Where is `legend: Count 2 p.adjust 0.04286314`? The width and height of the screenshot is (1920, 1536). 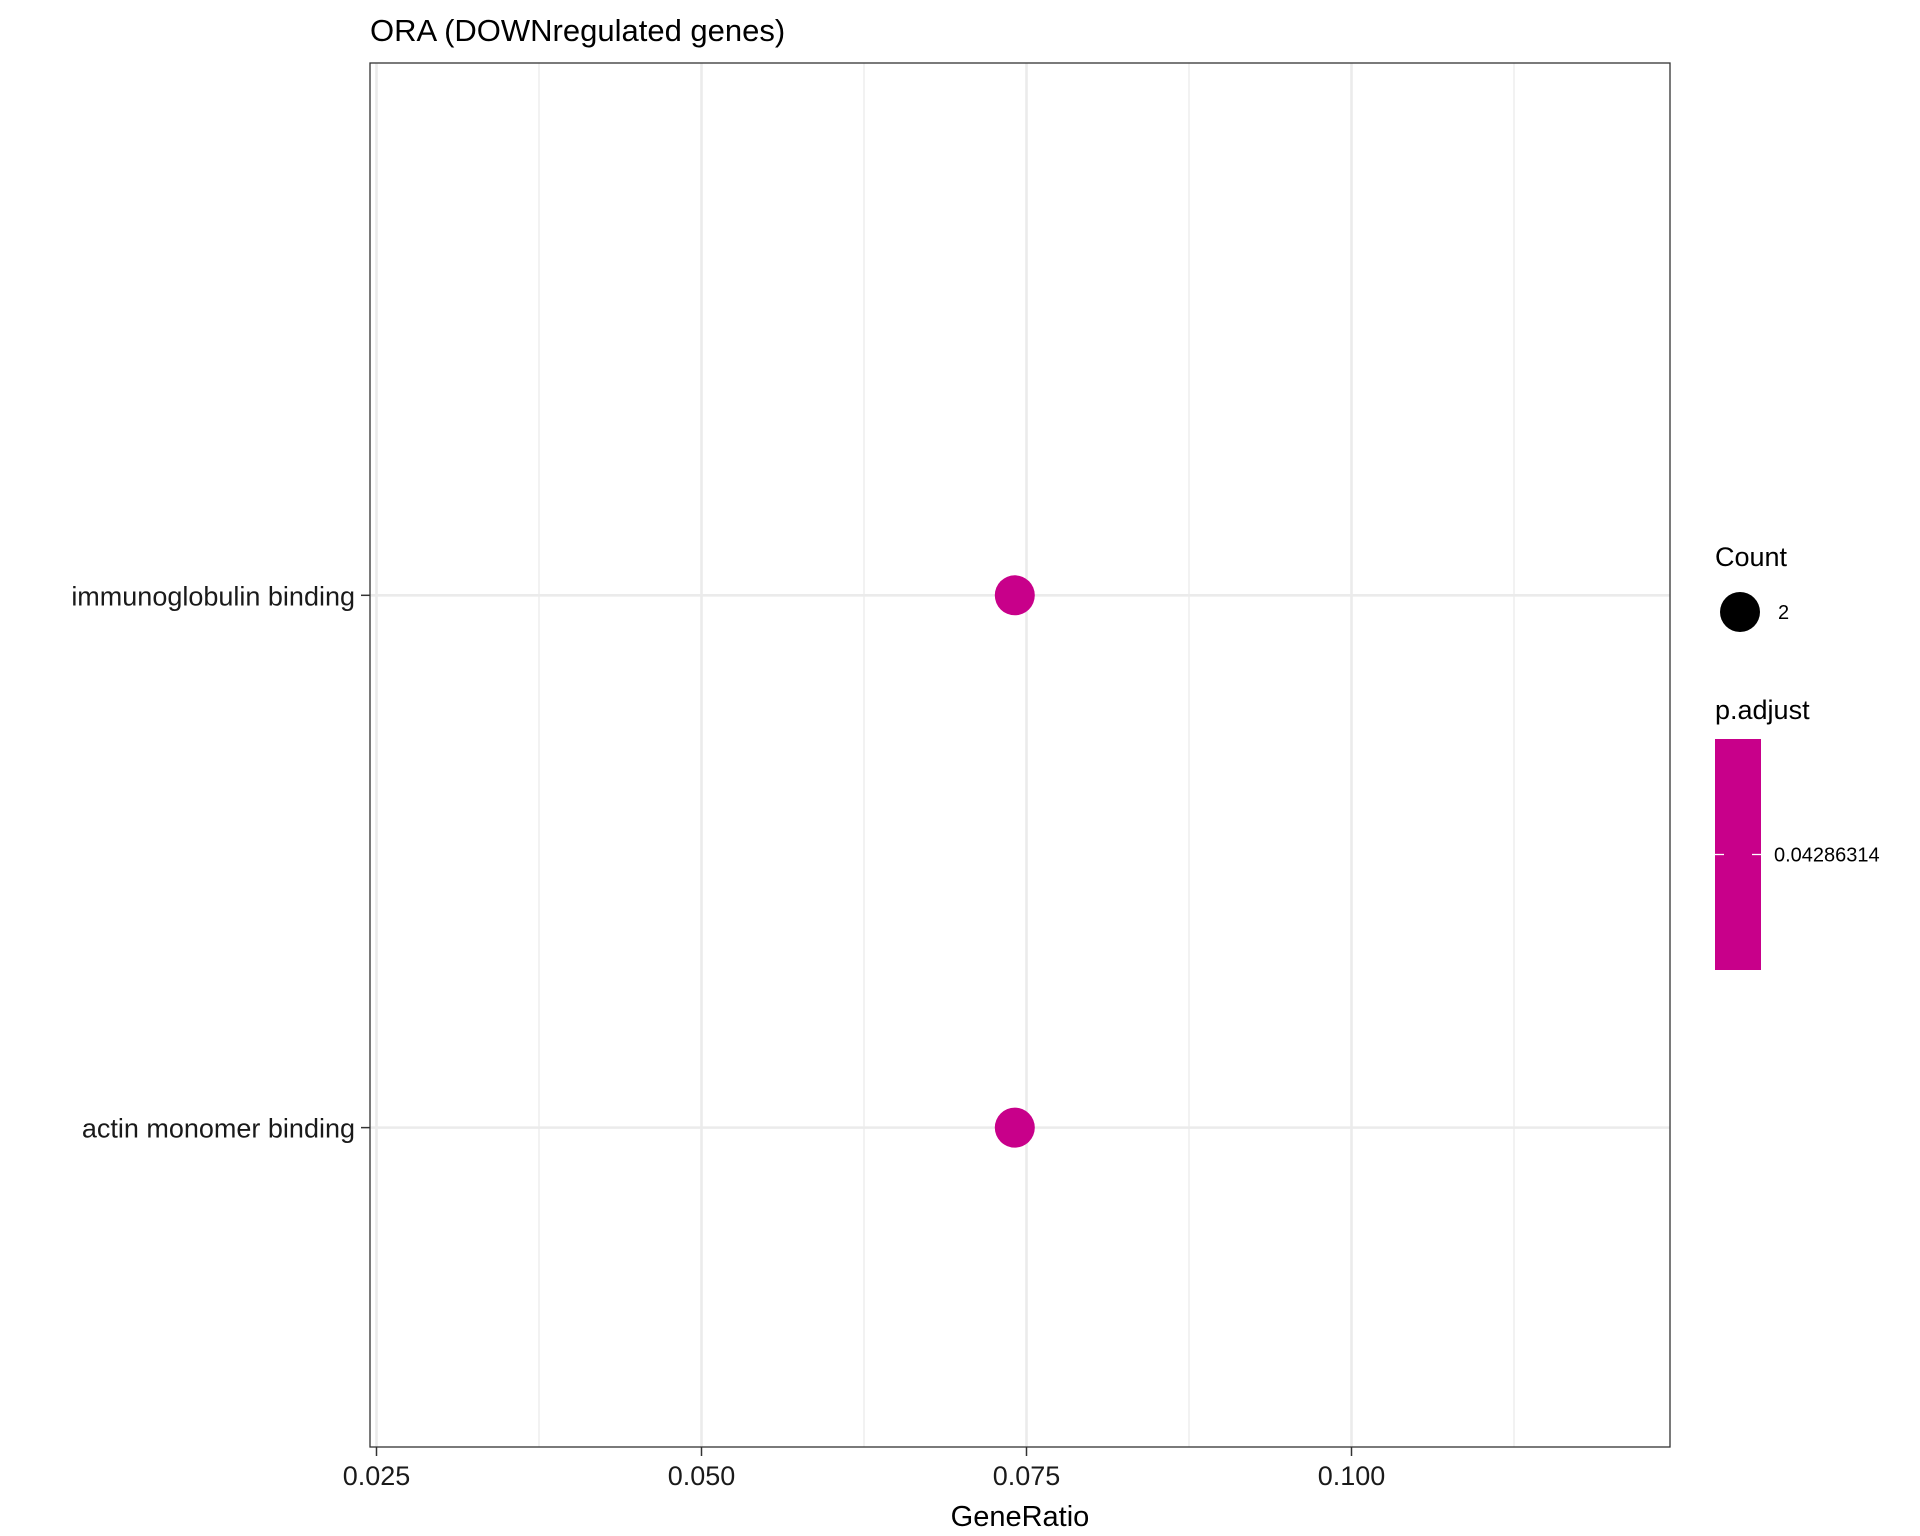 legend: Count 2 p.adjust 0.04286314 is located at coordinates (1797, 756).